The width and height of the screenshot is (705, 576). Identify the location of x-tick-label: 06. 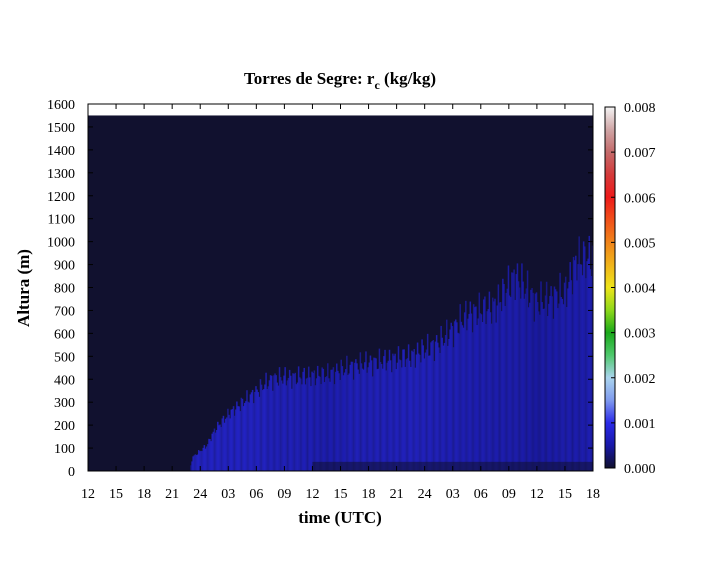
(256, 494).